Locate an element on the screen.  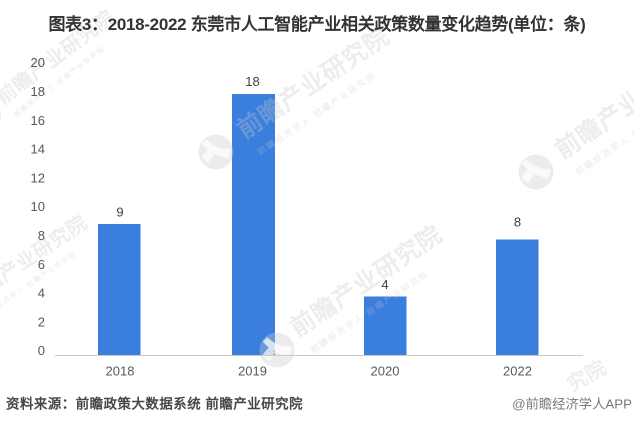
svg-text: 资料来源：前瞻政策大数据系统 前瞻产业研究院 is located at coordinates (154, 404).